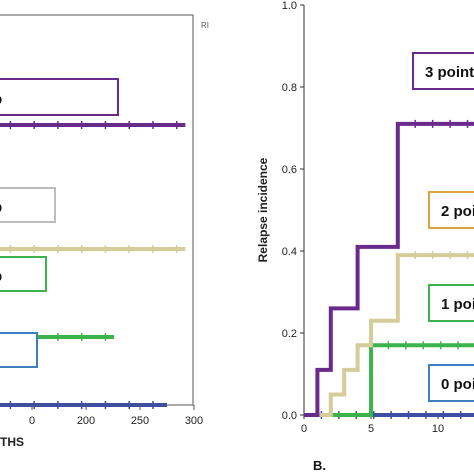 This screenshot has height=474, width=474. I want to click on left-x-tick-label: 200, so click(86, 421).